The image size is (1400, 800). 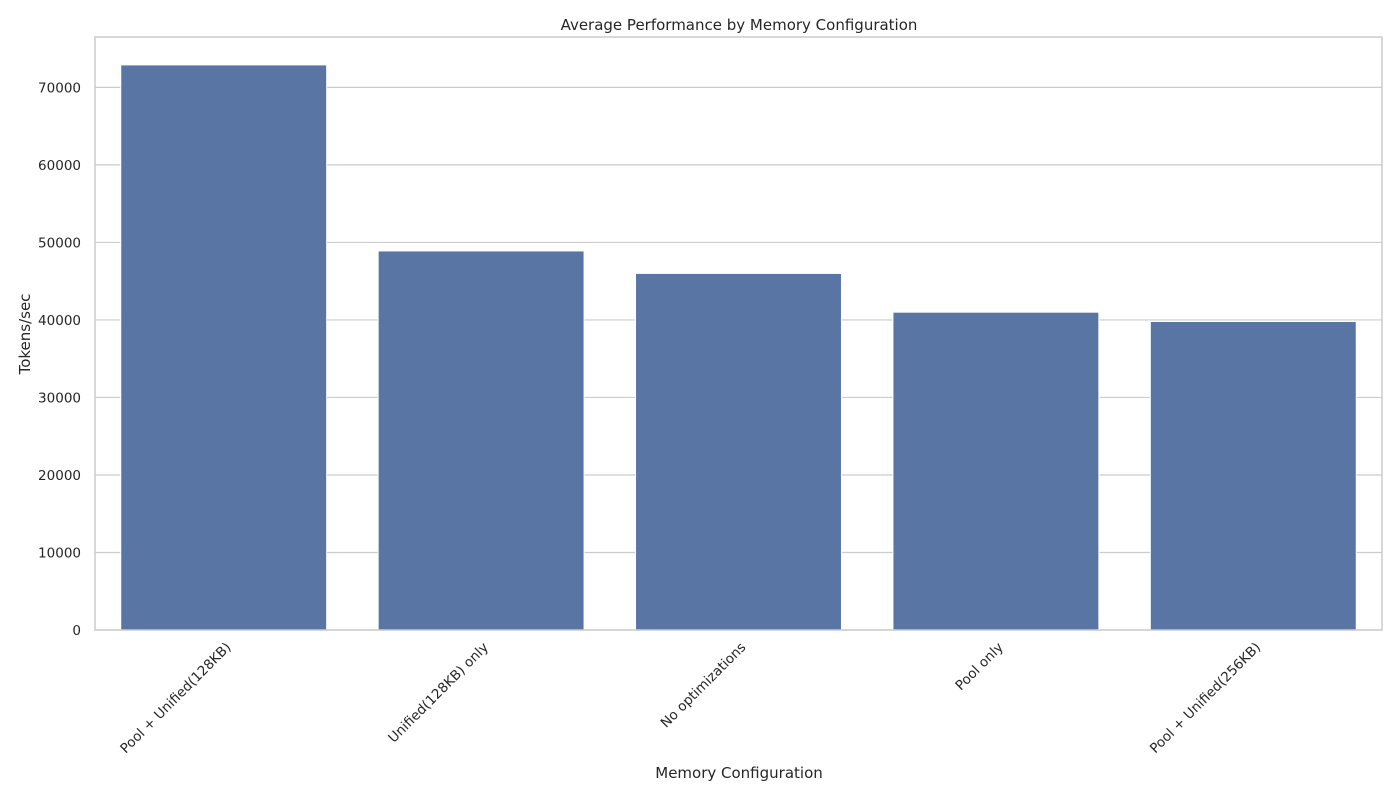 What do you see at coordinates (59, 166) in the screenshot?
I see `y-tick-label: 60000` at bounding box center [59, 166].